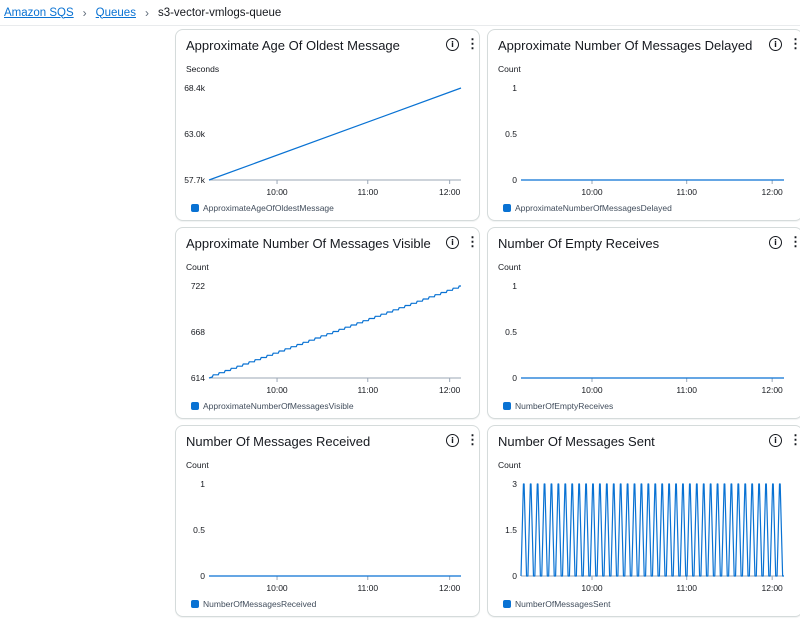  I want to click on legend-label: NumberOfEmptyReceives, so click(564, 406).